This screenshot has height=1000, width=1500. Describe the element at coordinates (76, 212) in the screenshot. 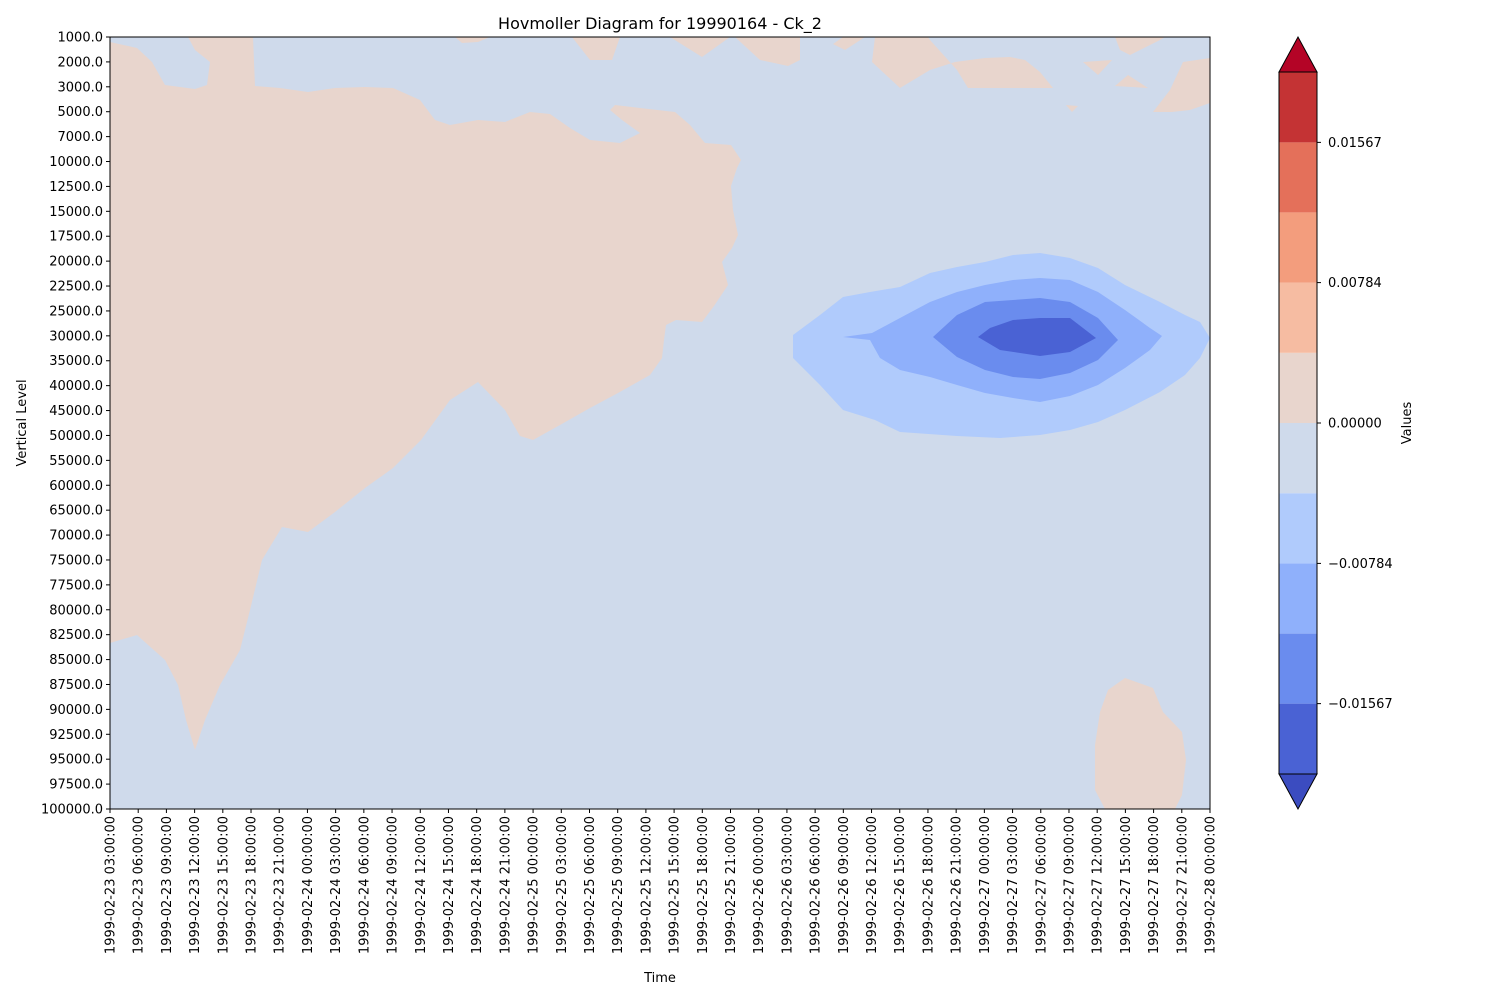

I see `y-tick-label: 15000.0` at that location.